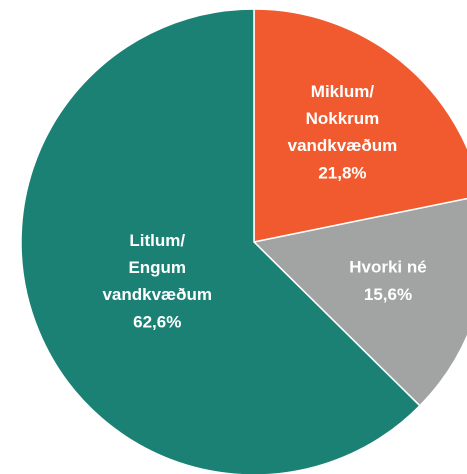 The height and width of the screenshot is (474, 467). What do you see at coordinates (157, 267) in the screenshot?
I see `category-label: Litlum/Engum vandkvæðum` at bounding box center [157, 267].